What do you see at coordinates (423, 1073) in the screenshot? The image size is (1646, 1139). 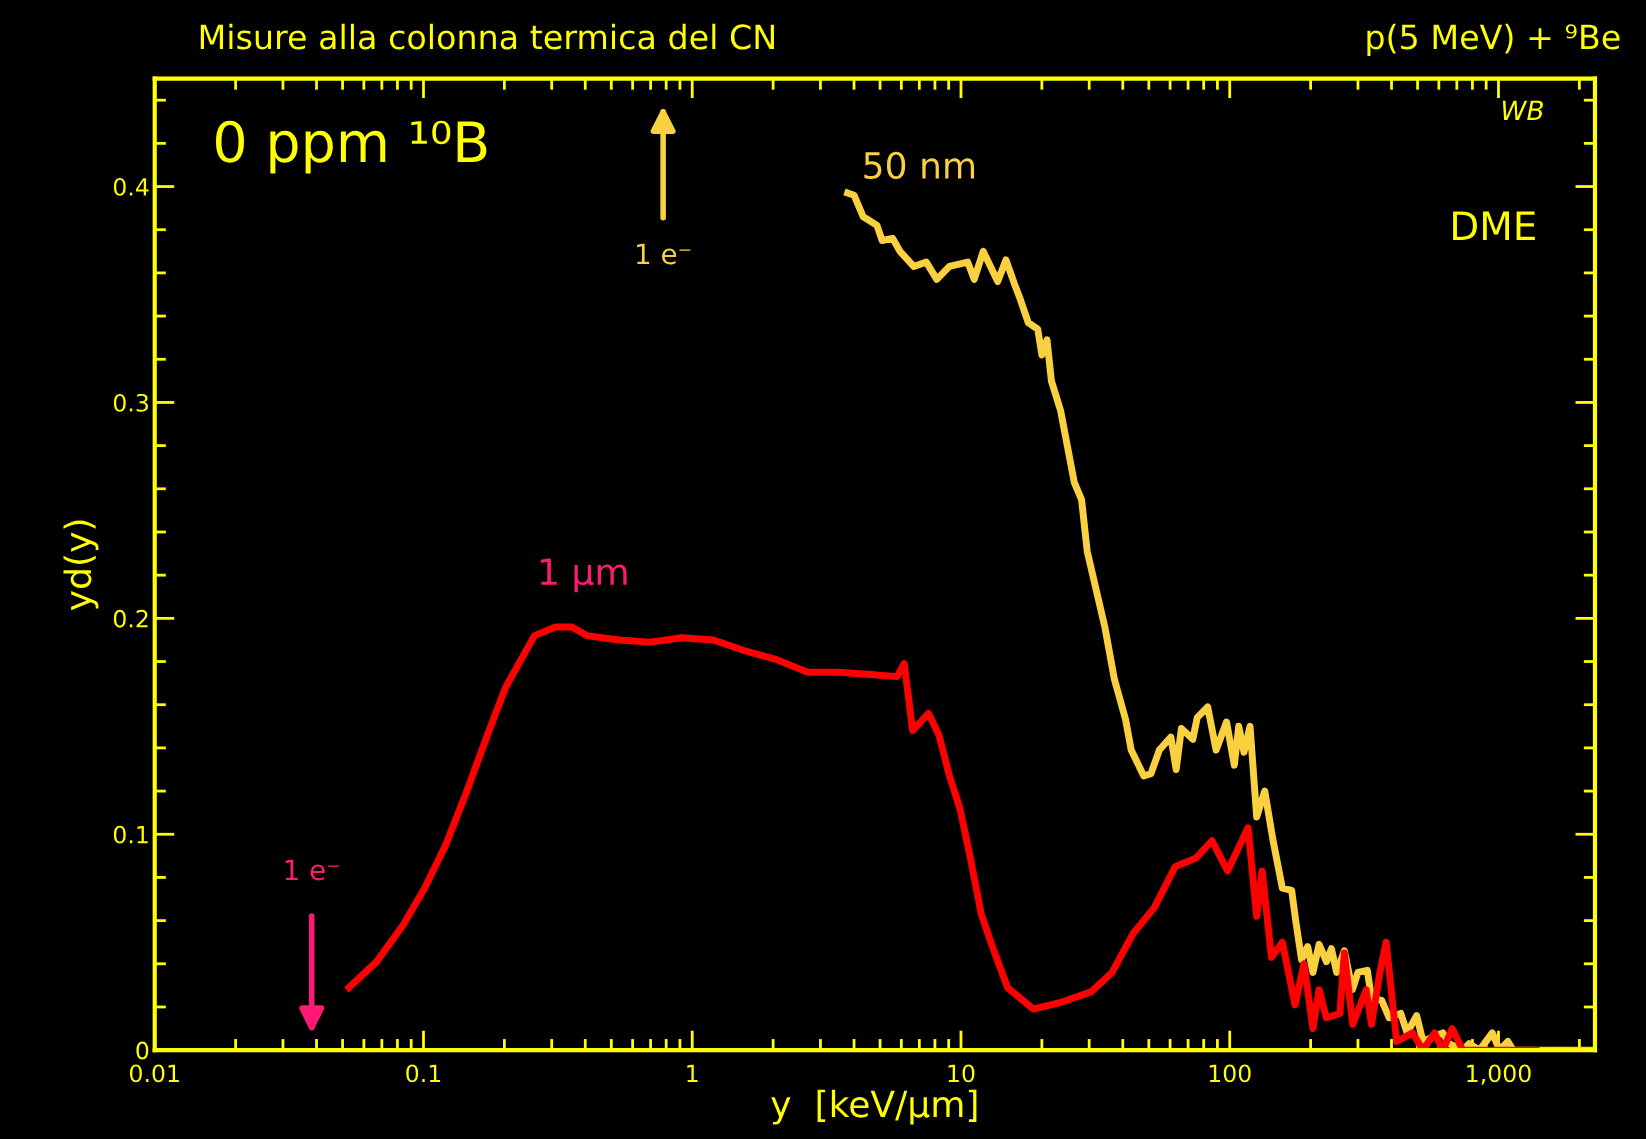 I see `x-tick-label: 0.1` at bounding box center [423, 1073].